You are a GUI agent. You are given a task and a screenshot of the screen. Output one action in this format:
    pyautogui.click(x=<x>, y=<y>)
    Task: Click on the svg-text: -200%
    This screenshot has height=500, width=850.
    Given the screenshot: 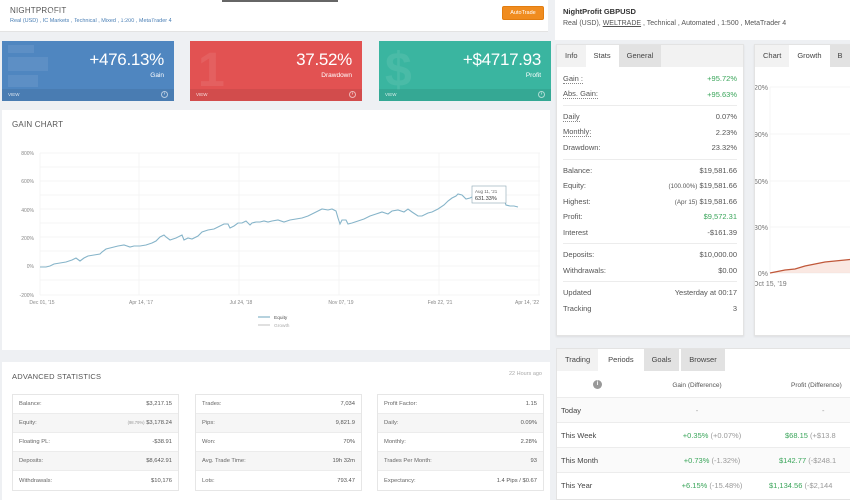 What is the action you would take?
    pyautogui.click(x=27, y=296)
    